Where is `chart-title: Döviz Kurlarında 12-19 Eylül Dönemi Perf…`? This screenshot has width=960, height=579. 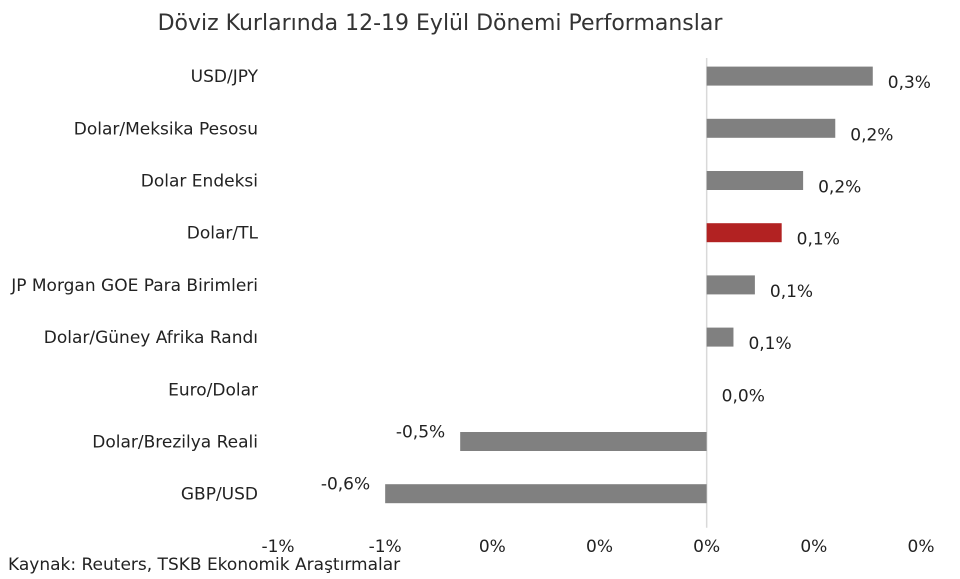
chart-title: Döviz Kurlarında 12-19 Eylül Dönemi Perf… is located at coordinates (441, 23).